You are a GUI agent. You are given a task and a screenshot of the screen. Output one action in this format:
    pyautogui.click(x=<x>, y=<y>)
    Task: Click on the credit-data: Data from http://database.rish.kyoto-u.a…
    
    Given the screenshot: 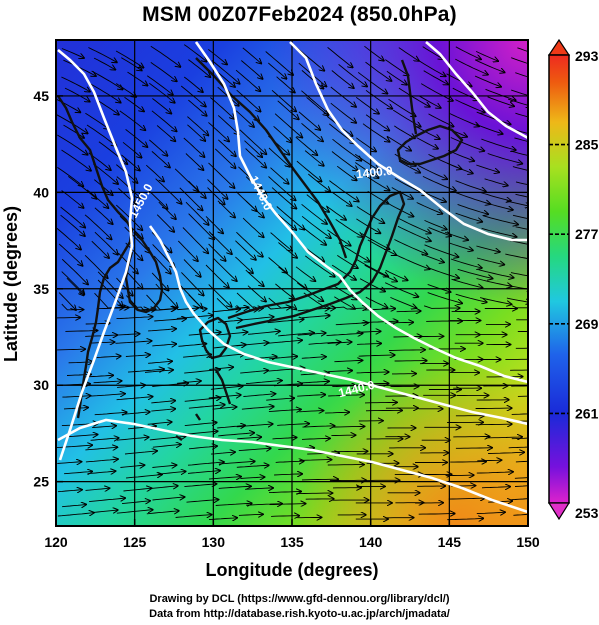 What is the action you would take?
    pyautogui.click(x=299, y=614)
    